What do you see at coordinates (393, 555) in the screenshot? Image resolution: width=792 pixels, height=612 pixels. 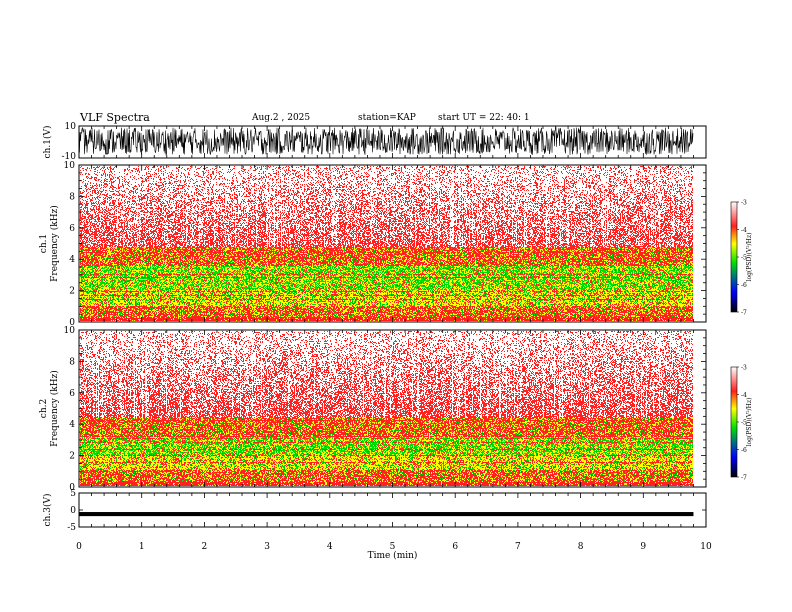 I see `x-axis-label: Time (min)` at bounding box center [393, 555].